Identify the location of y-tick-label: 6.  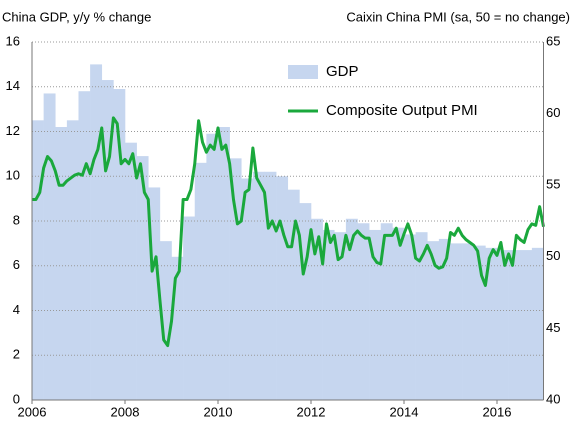
(16, 264).